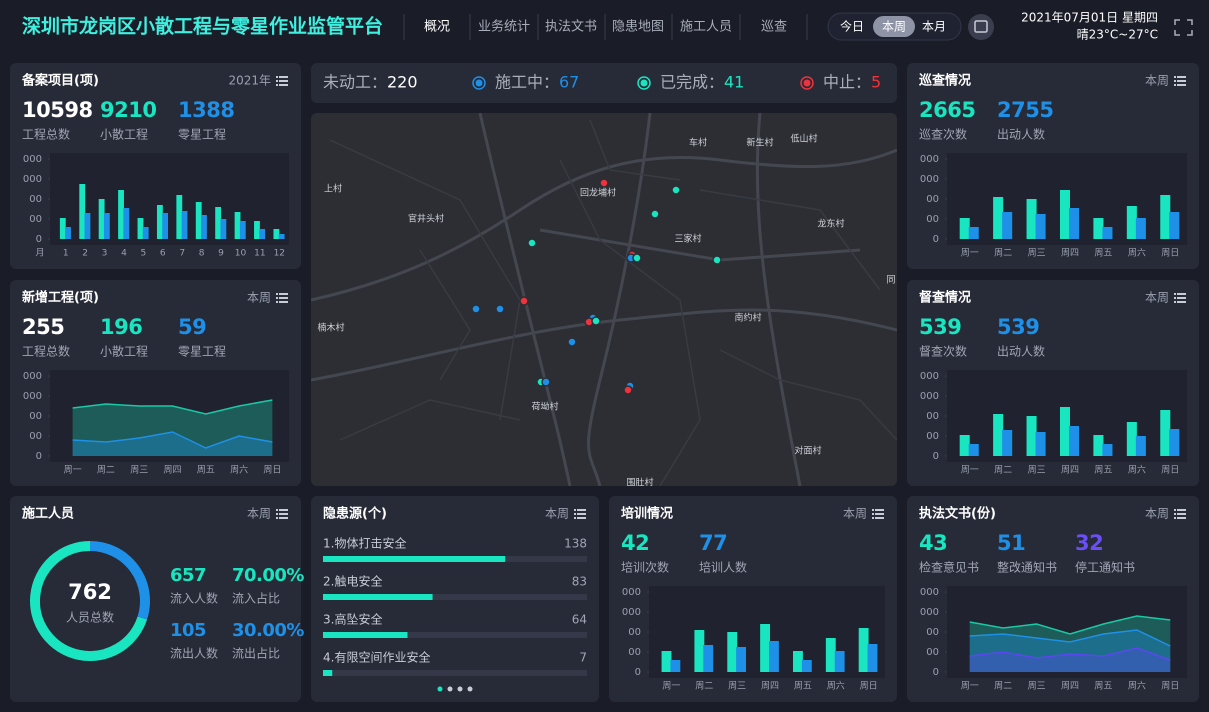 The width and height of the screenshot is (1209, 712). I want to click on place-label: 低山村, so click(803, 139).